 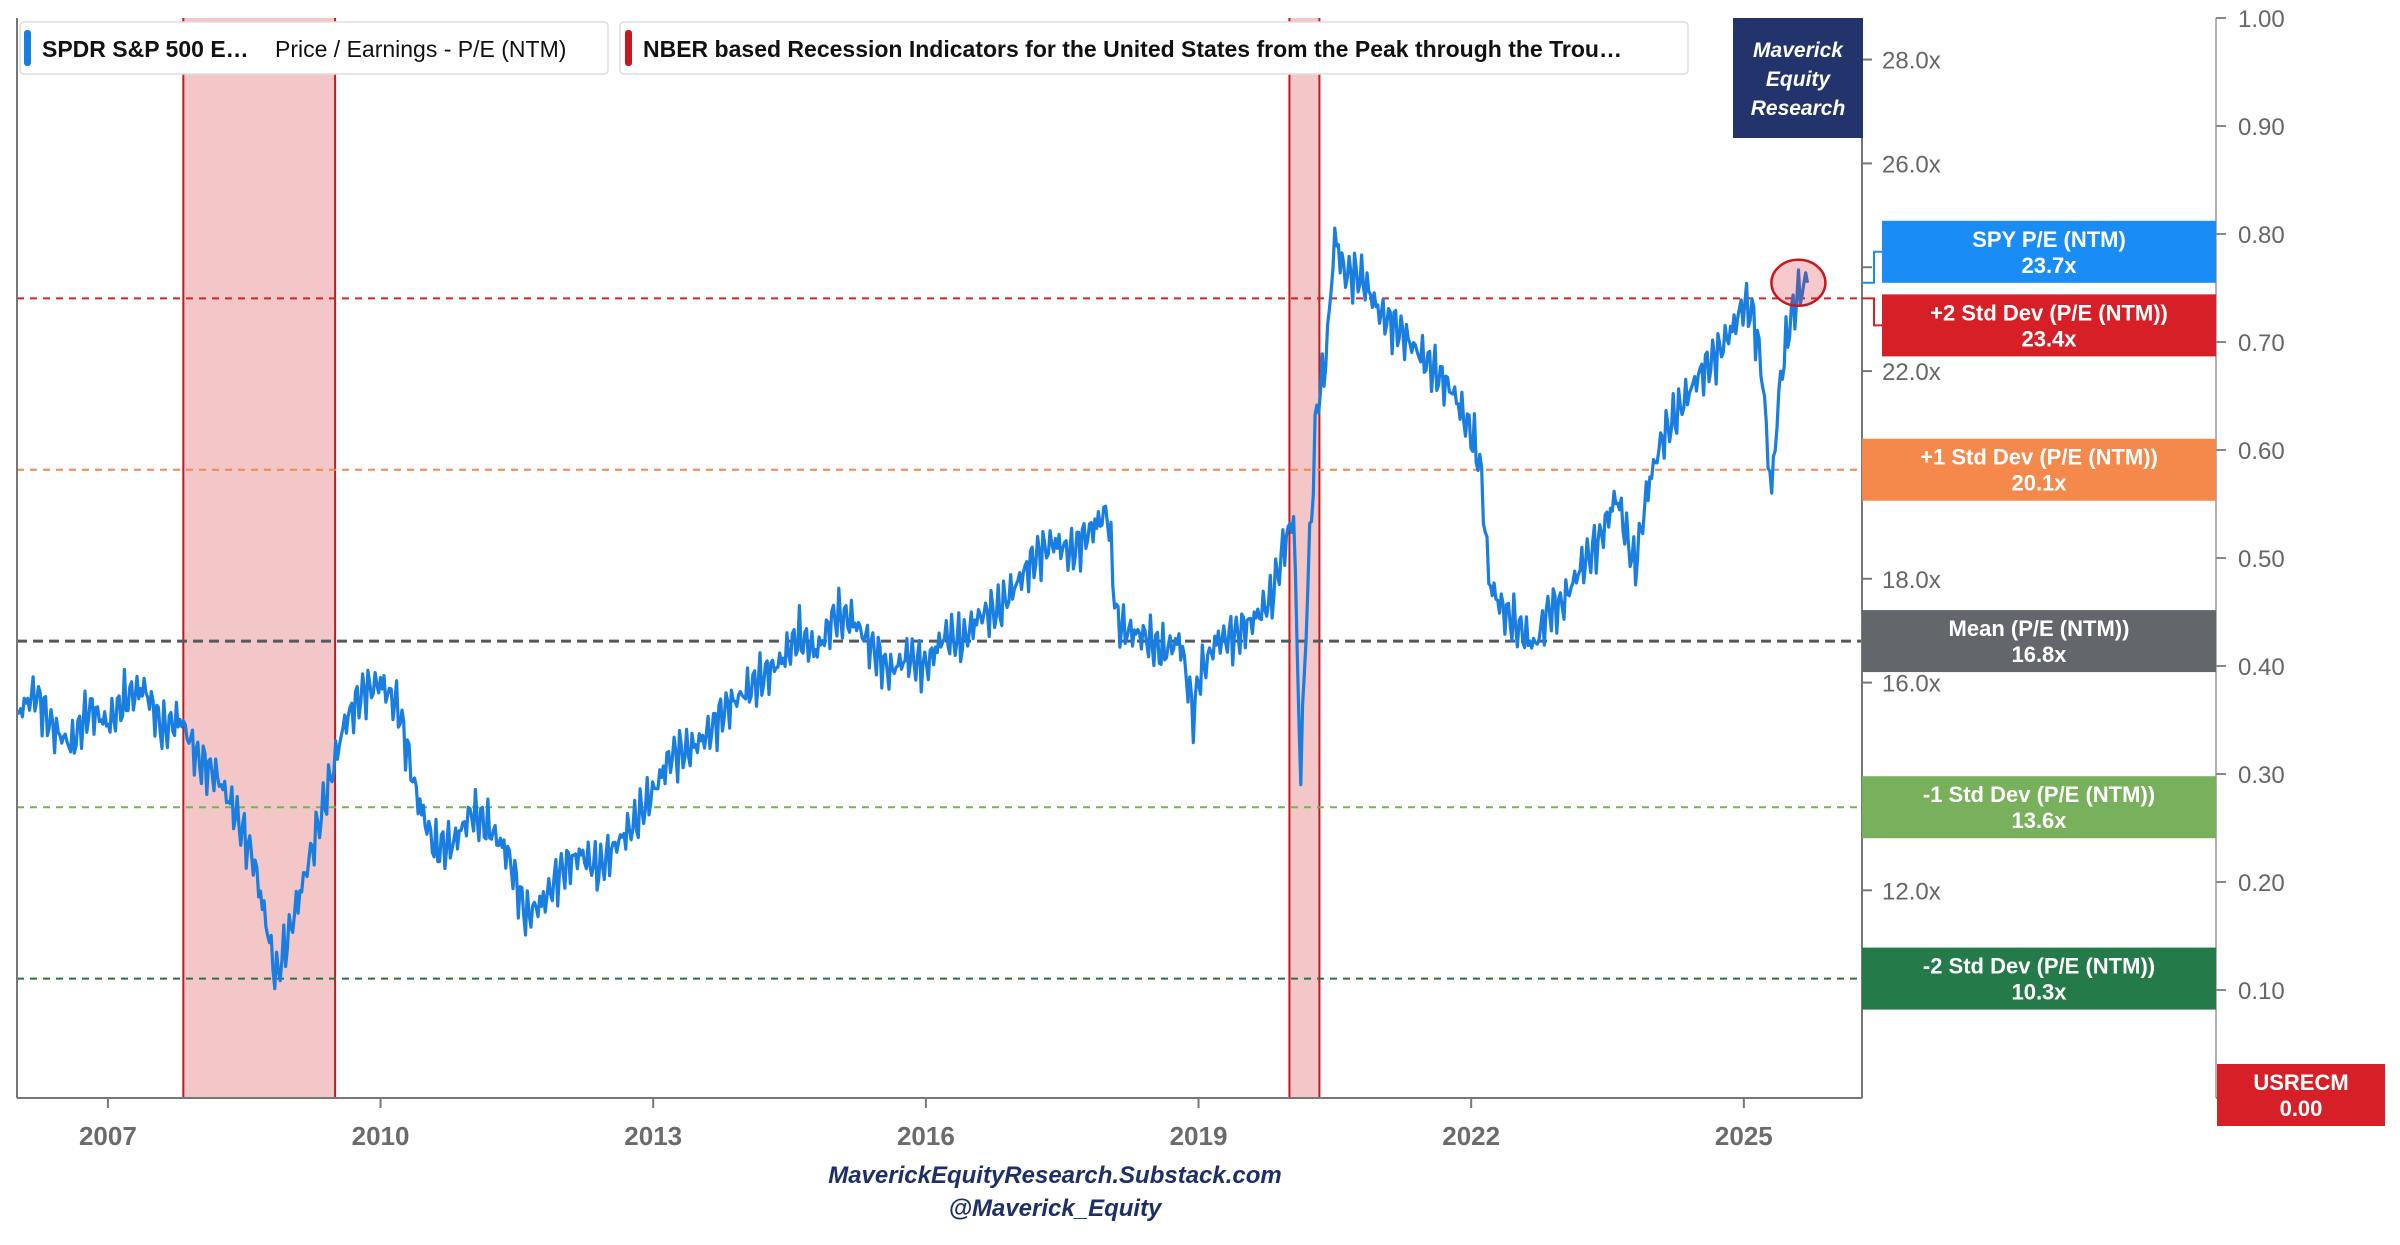 I want to click on x-tick-label-2016: 2016, so click(x=926, y=1136).